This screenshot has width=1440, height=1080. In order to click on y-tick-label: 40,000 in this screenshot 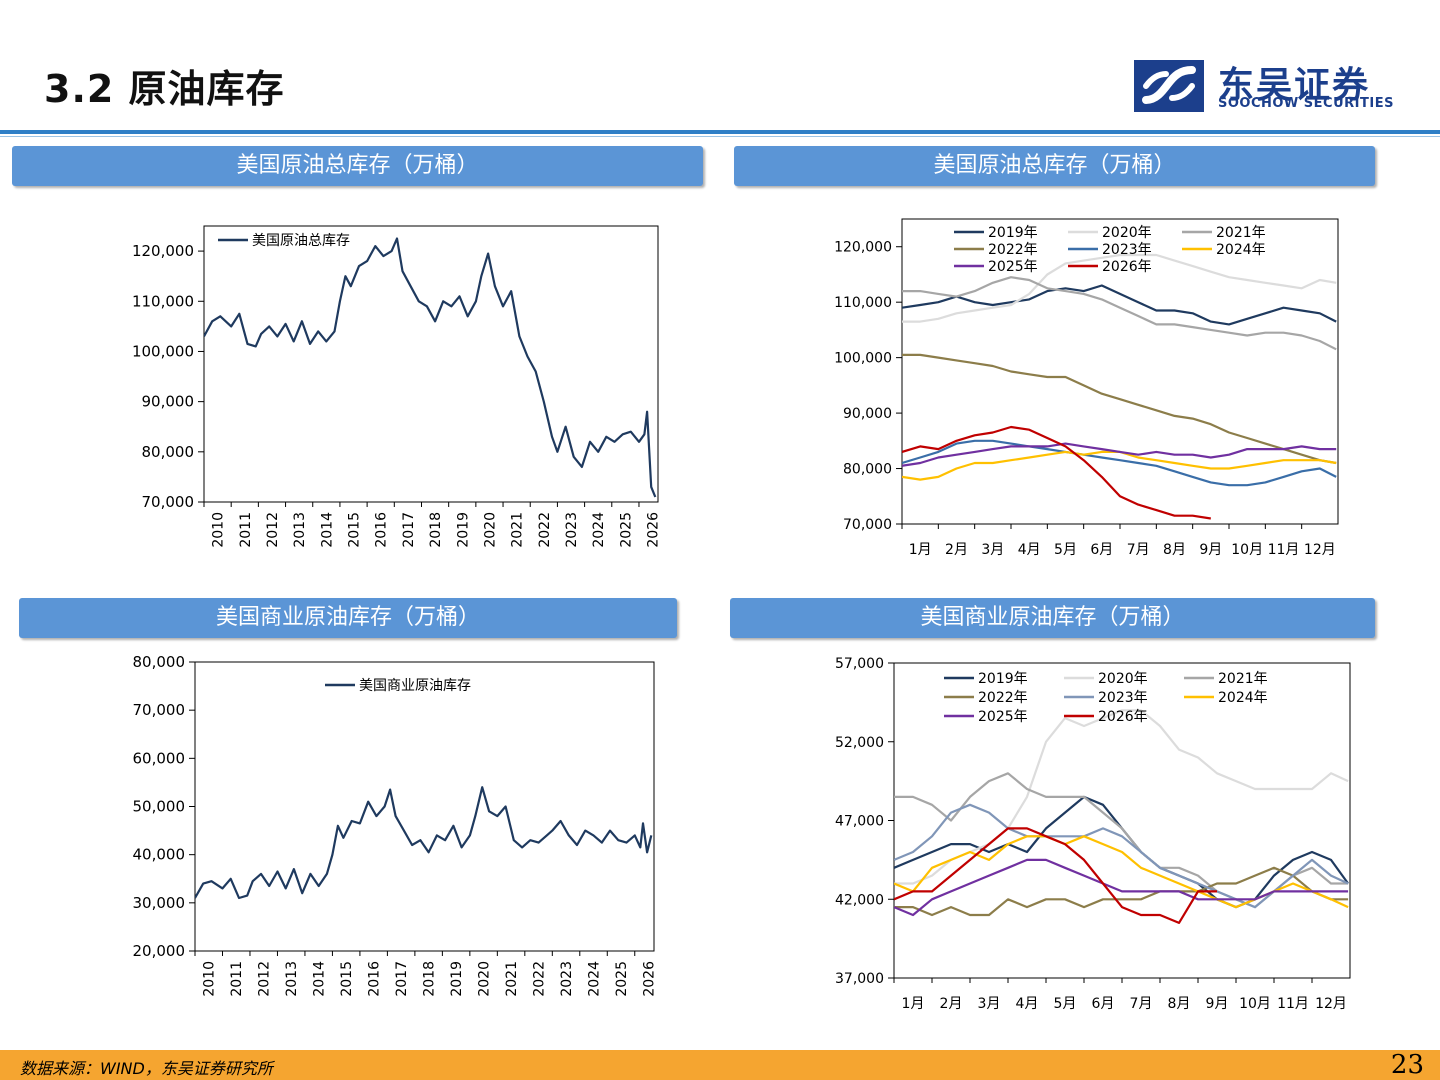, I will do `click(159, 855)`.